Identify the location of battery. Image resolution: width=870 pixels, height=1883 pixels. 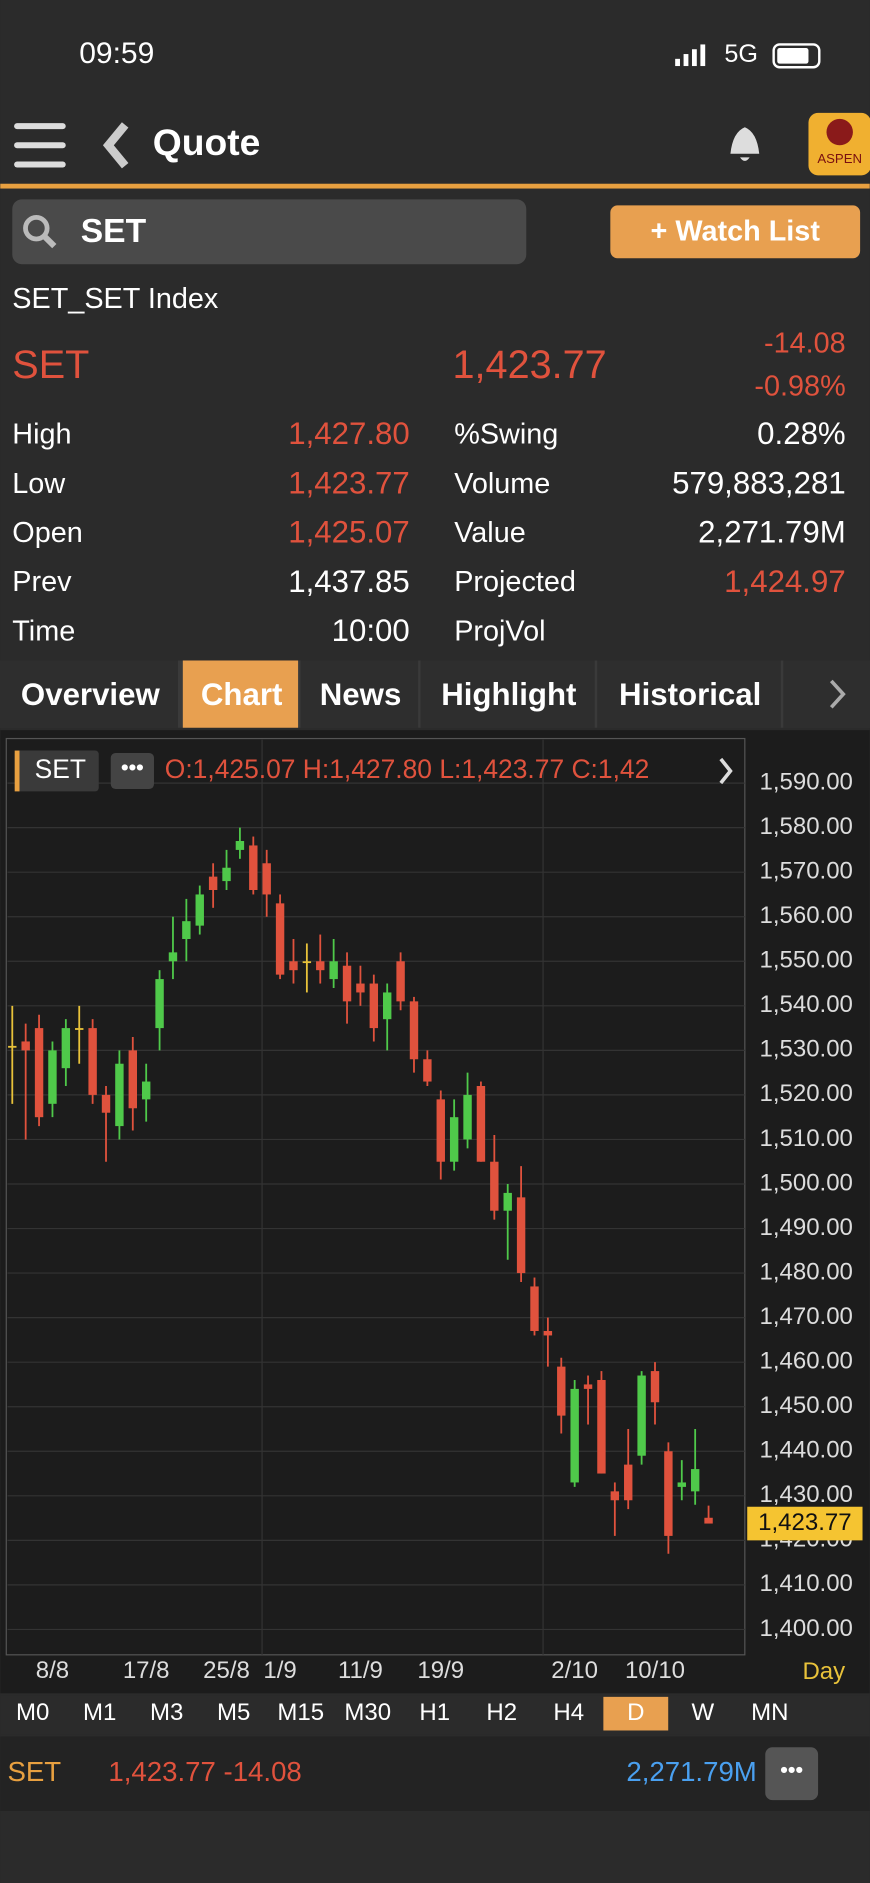
(796, 56).